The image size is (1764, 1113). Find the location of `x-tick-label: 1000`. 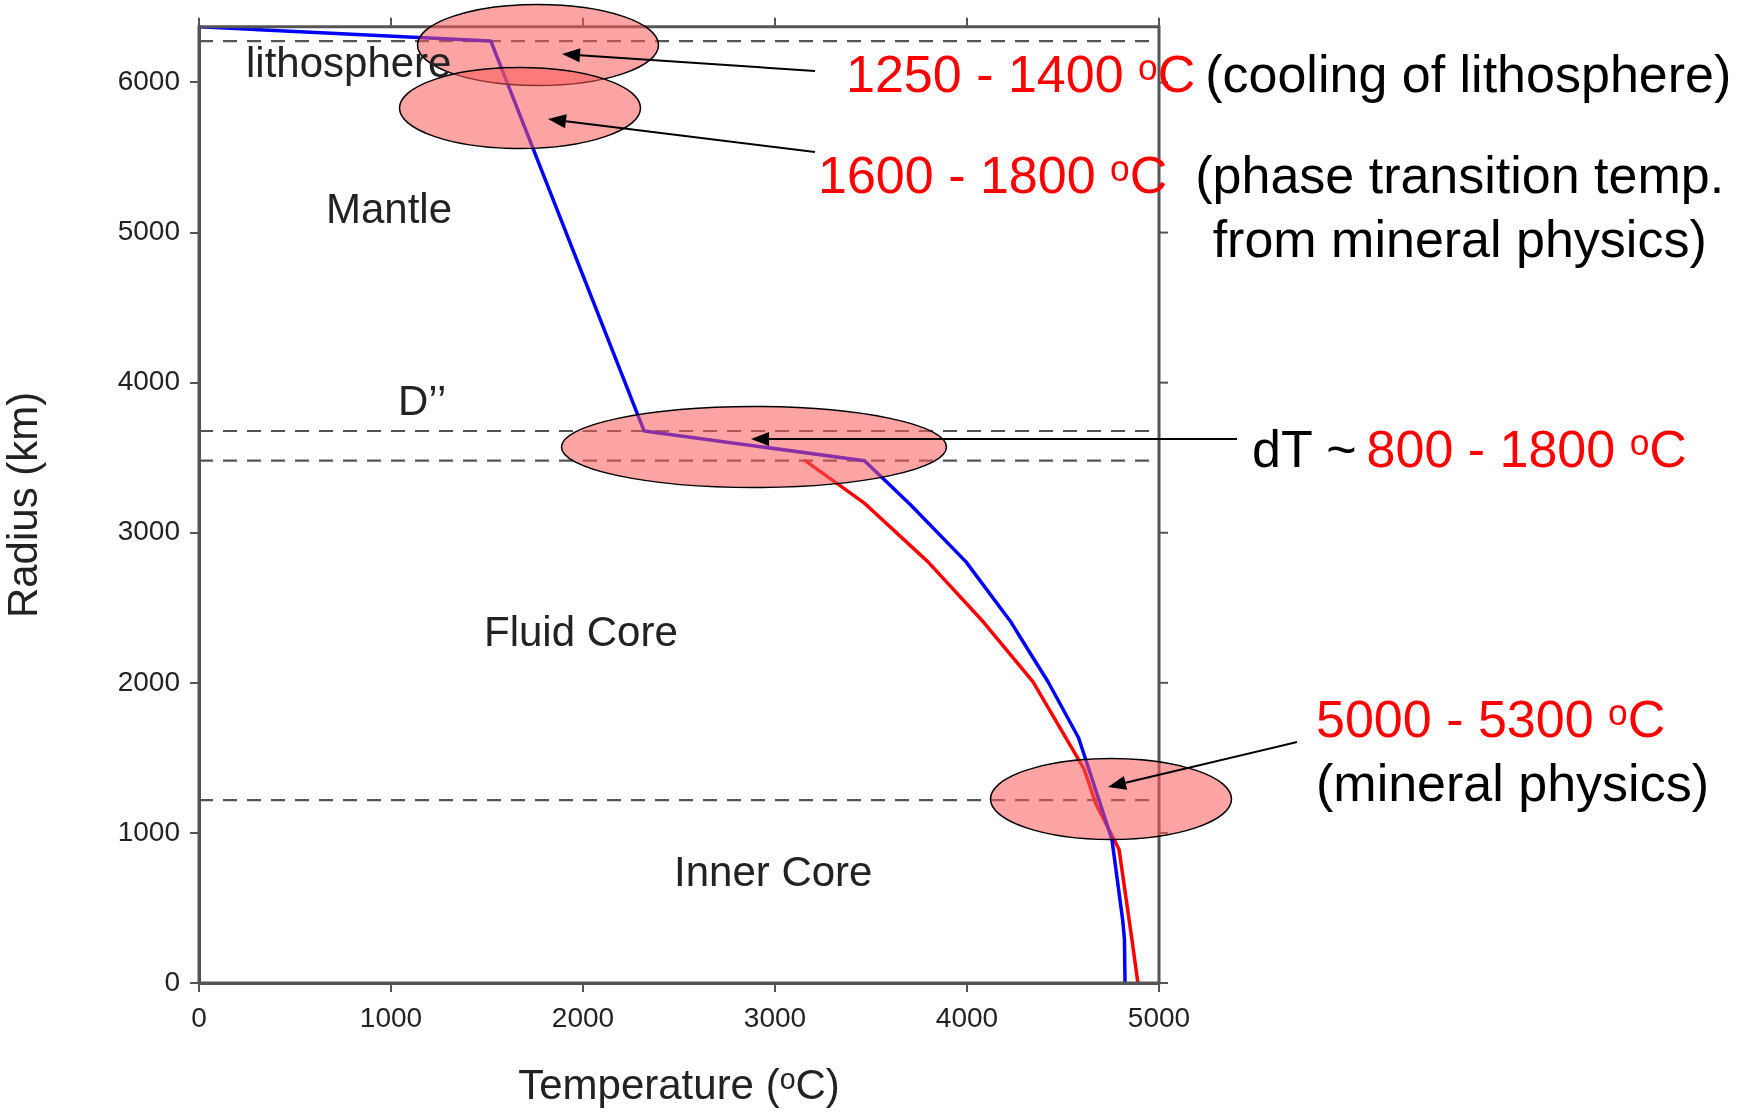

x-tick-label: 1000 is located at coordinates (391, 1017).